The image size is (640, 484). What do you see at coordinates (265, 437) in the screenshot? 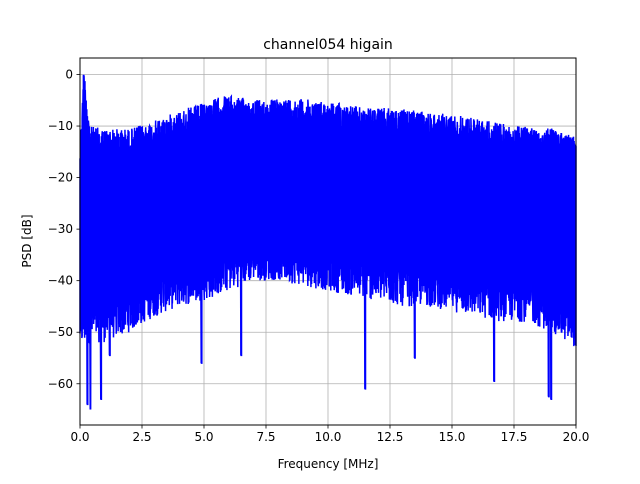
I see `x-tick-label: 7.5` at bounding box center [265, 437].